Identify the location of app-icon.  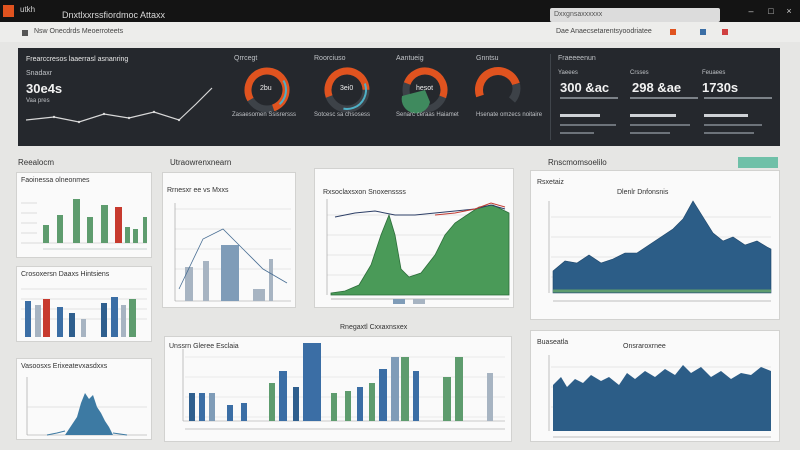
(8, 11).